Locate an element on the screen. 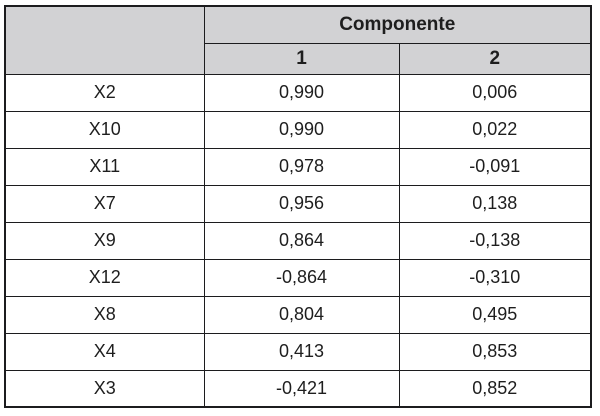 This screenshot has height=416, width=600. value-cell: -0,310 is located at coordinates (495, 277).